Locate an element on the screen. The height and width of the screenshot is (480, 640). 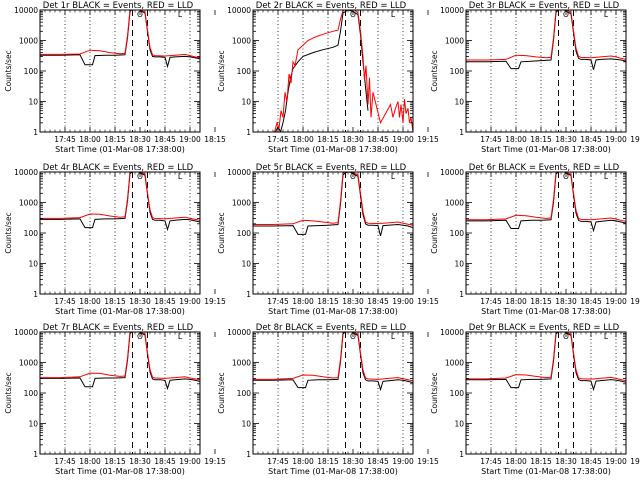
chart-title: Det 6r BLACK = Events, RED = LLD is located at coordinates (544, 168).